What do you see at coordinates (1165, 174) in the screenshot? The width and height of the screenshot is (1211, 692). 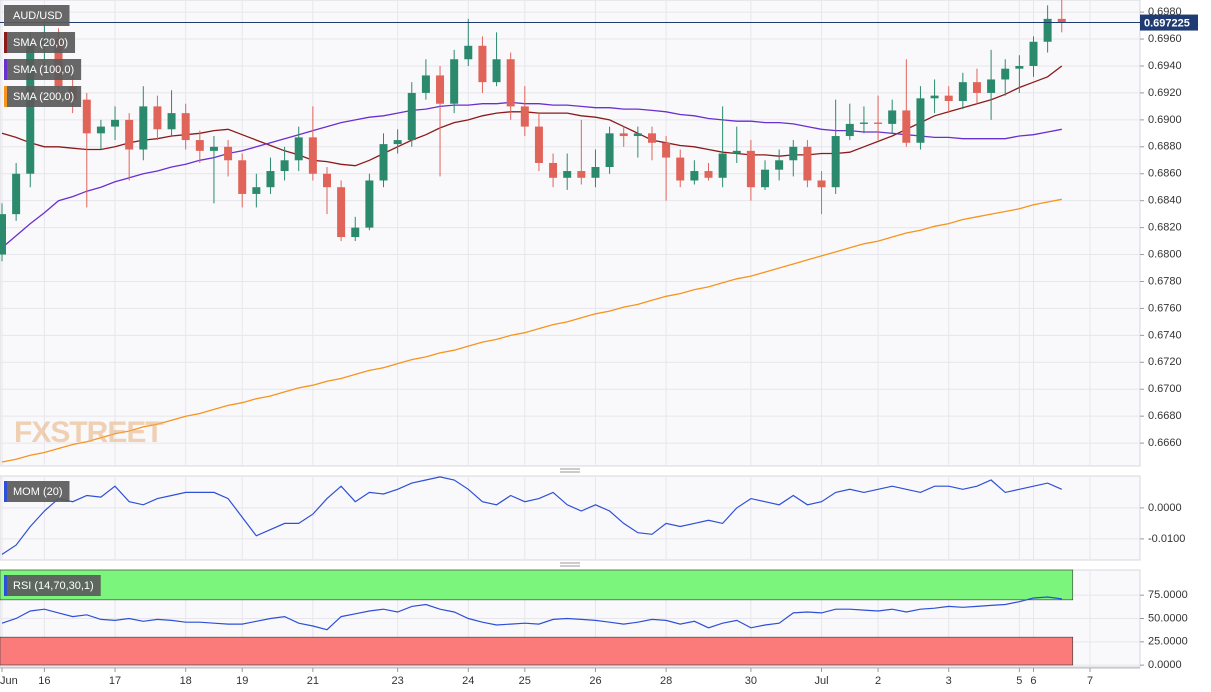 I see `y-tick-label: 0.6860` at bounding box center [1165, 174].